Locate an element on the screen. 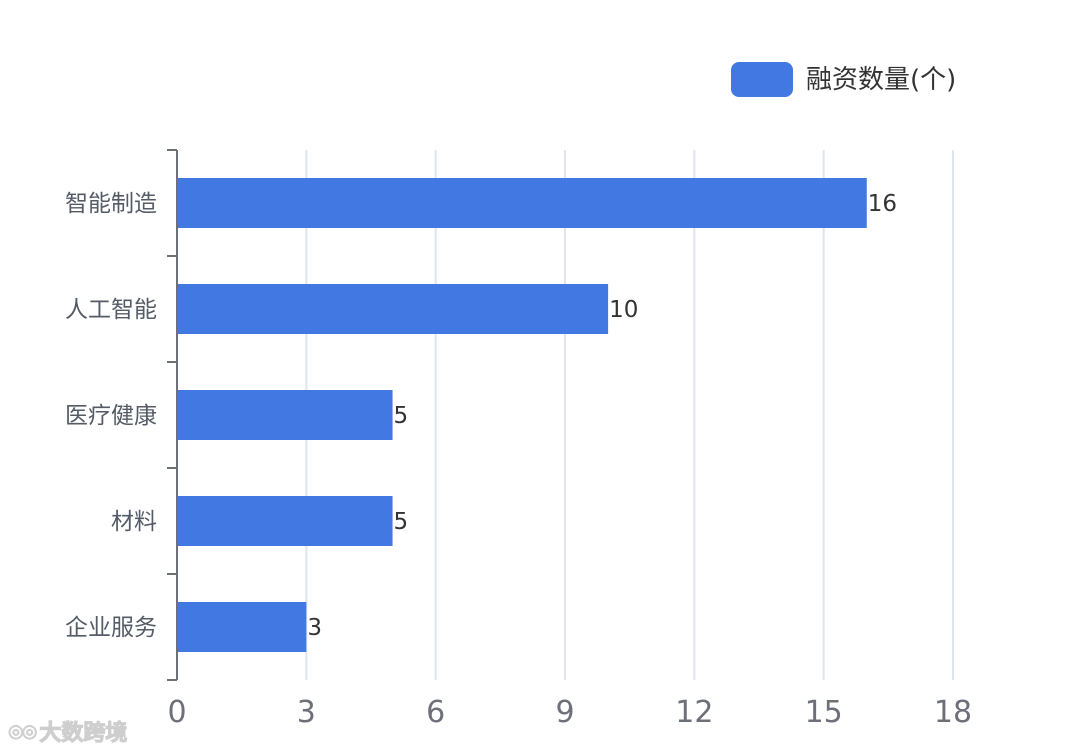 Image resolution: width=1080 pixels, height=753 pixels. bar-value-label: 3 is located at coordinates (314, 628).